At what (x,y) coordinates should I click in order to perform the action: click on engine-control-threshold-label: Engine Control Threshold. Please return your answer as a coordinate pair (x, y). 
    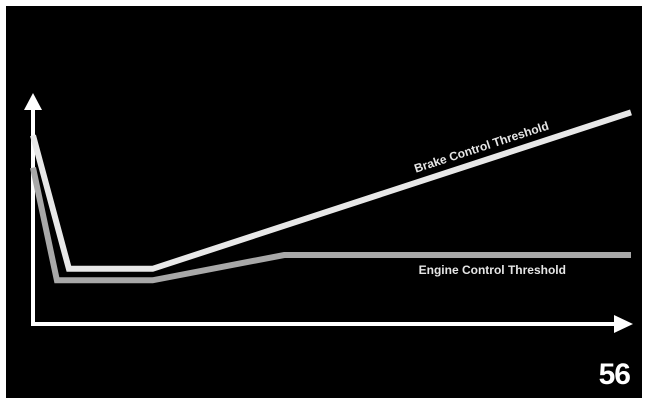
    Looking at the image, I should click on (492, 270).